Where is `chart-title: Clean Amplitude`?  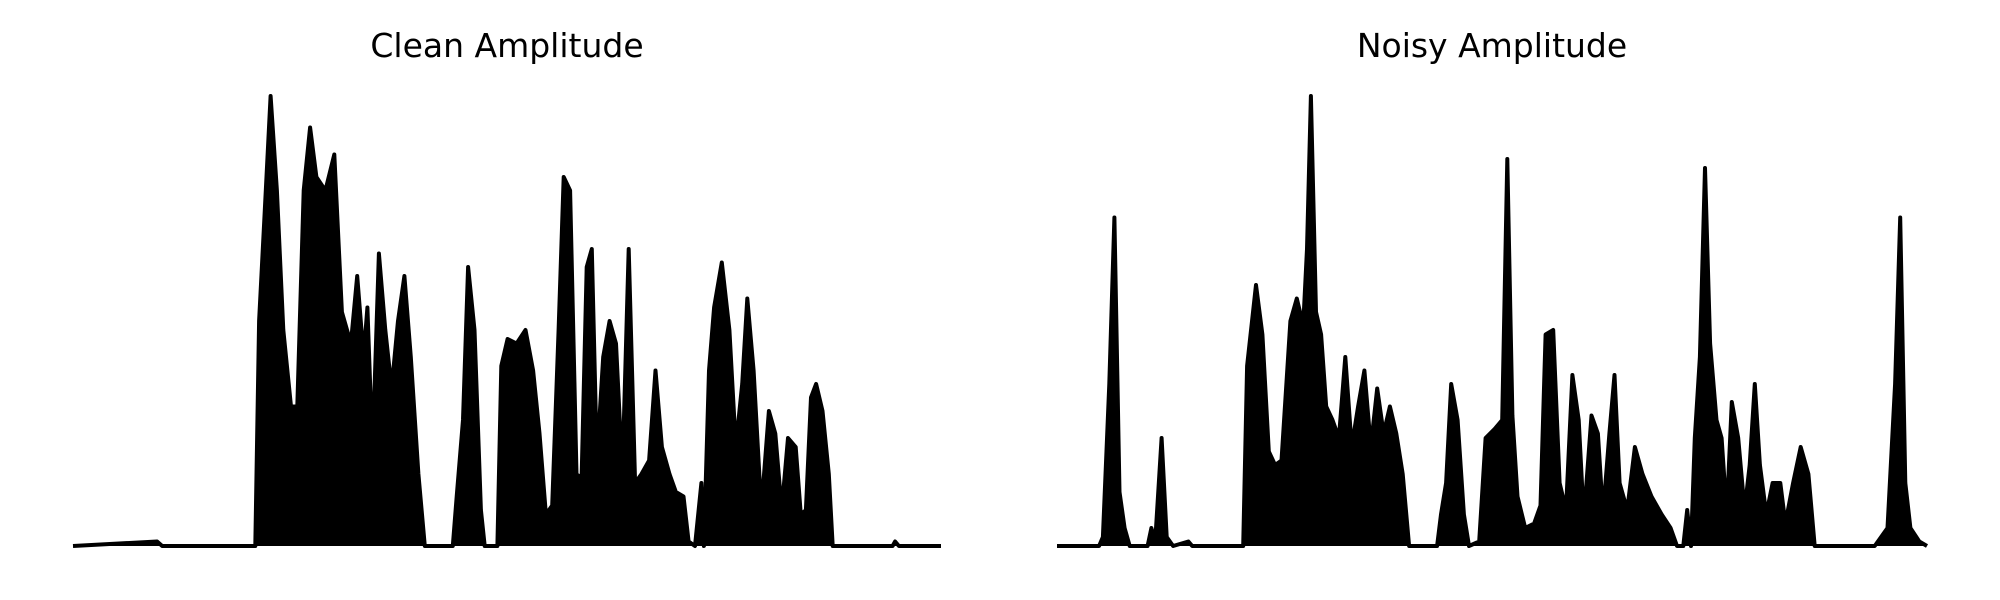 chart-title: Clean Amplitude is located at coordinates (506, 45).